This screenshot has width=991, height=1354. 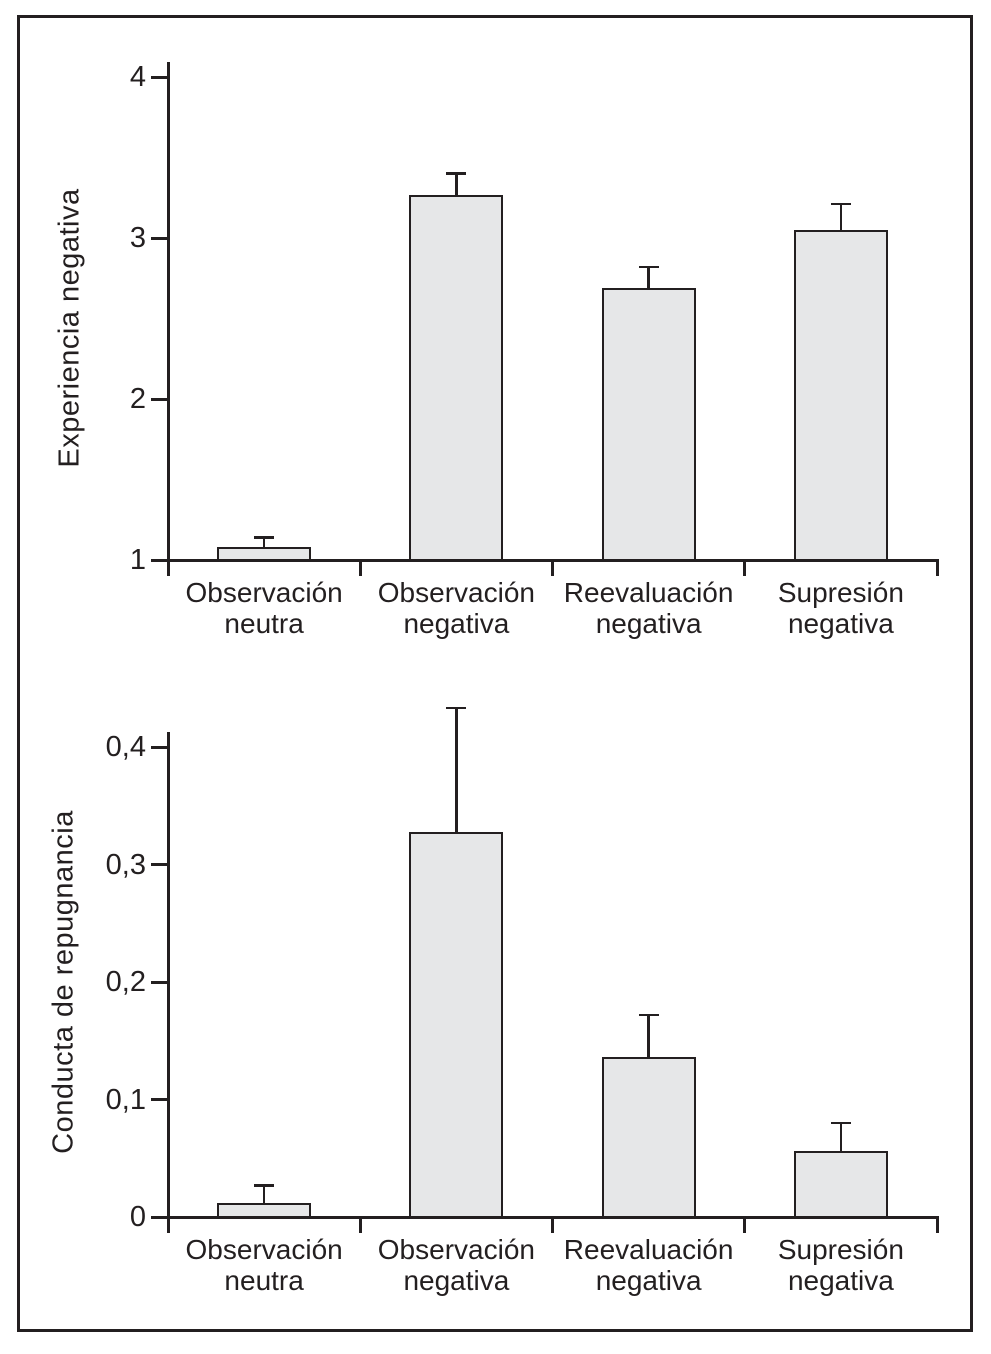 I want to click on y-tick-label: 2, so click(x=137, y=399).